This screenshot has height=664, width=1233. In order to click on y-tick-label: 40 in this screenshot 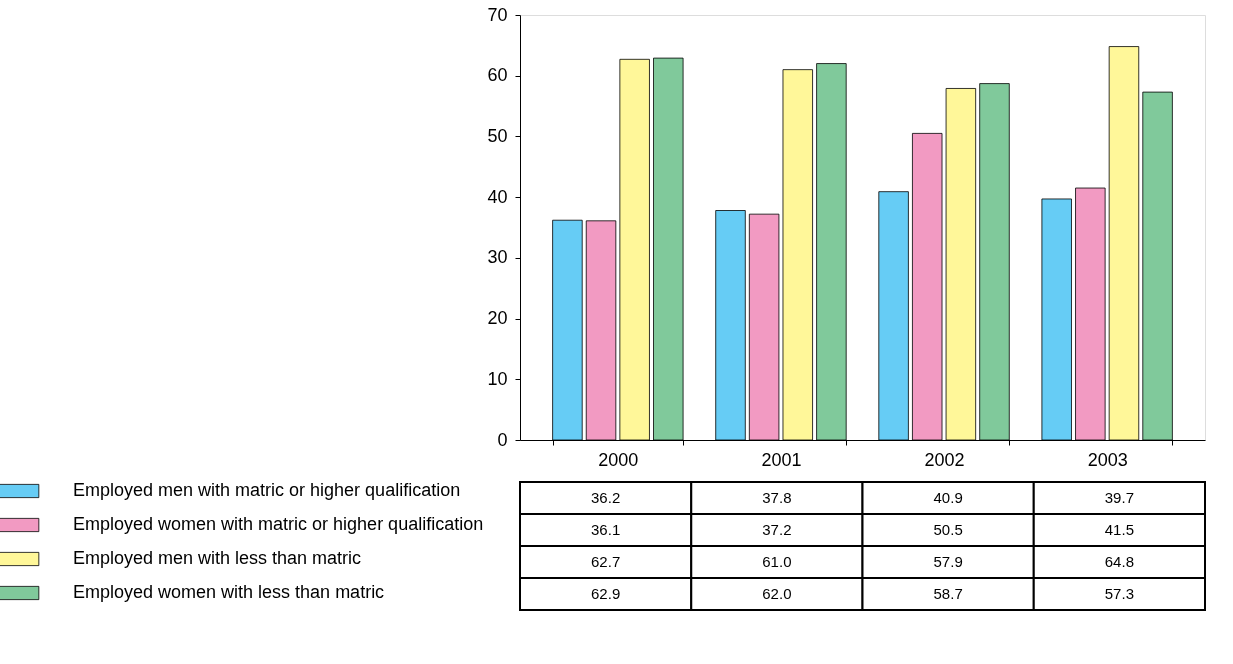, I will do `click(497, 196)`.